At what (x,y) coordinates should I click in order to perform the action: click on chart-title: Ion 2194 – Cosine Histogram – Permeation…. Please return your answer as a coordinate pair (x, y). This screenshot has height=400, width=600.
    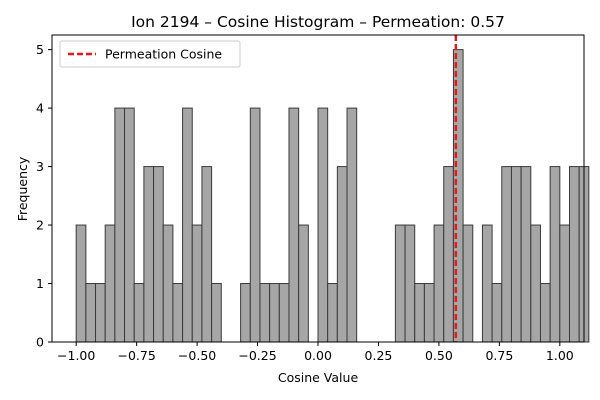
    Looking at the image, I should click on (318, 22).